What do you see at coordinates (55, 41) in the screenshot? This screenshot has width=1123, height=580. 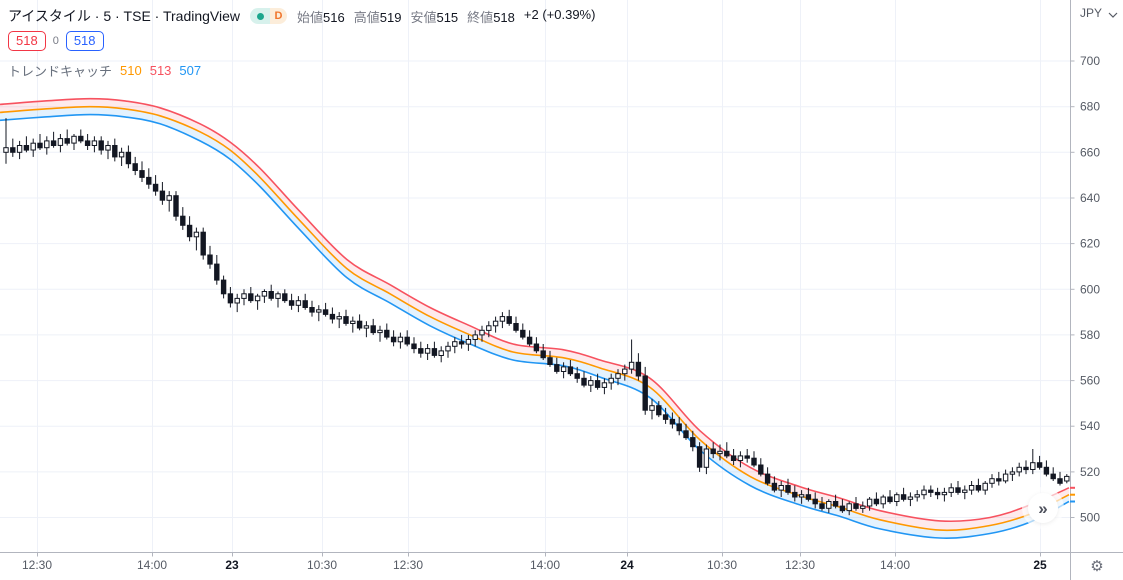 I see `quote-spread: 0` at bounding box center [55, 41].